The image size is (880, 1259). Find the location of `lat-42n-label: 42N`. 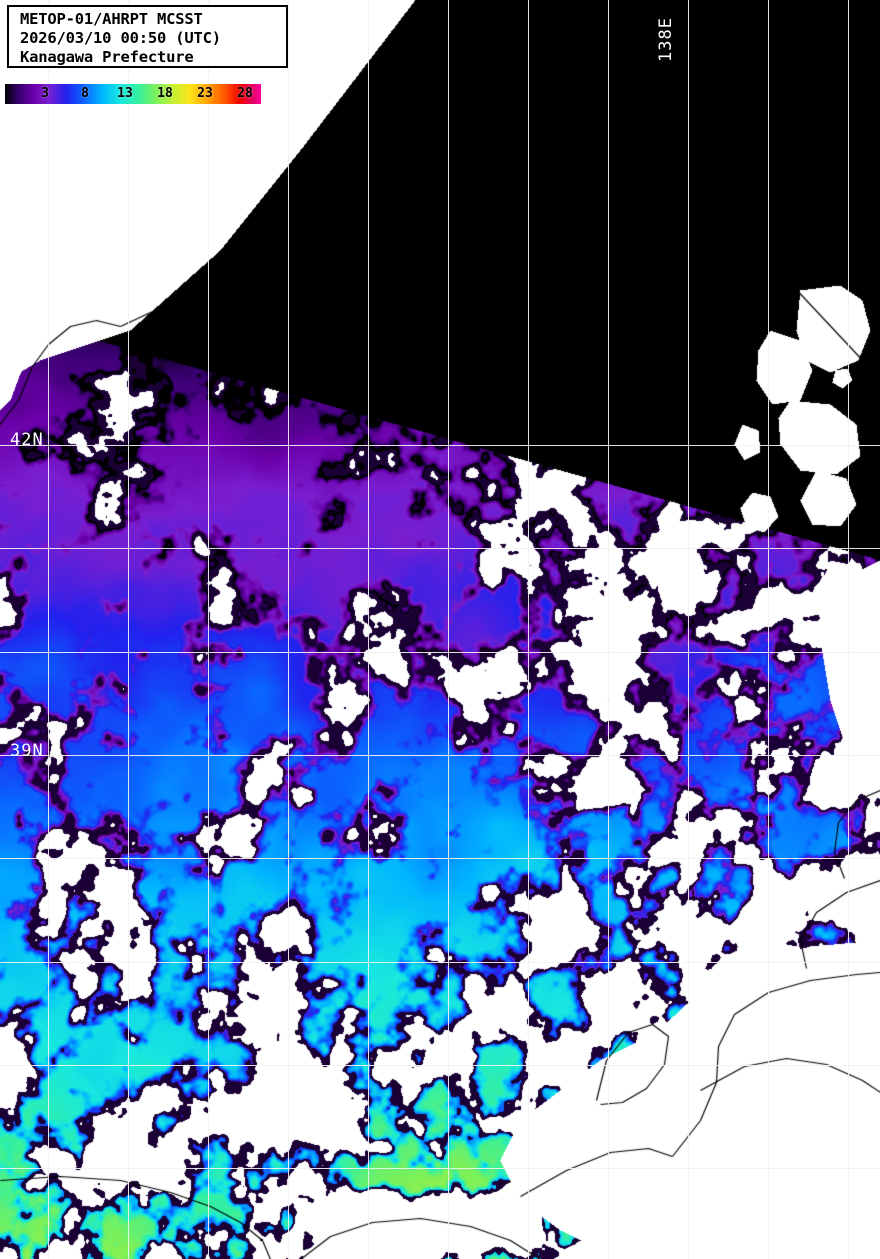

lat-42n-label: 42N is located at coordinates (27, 440).